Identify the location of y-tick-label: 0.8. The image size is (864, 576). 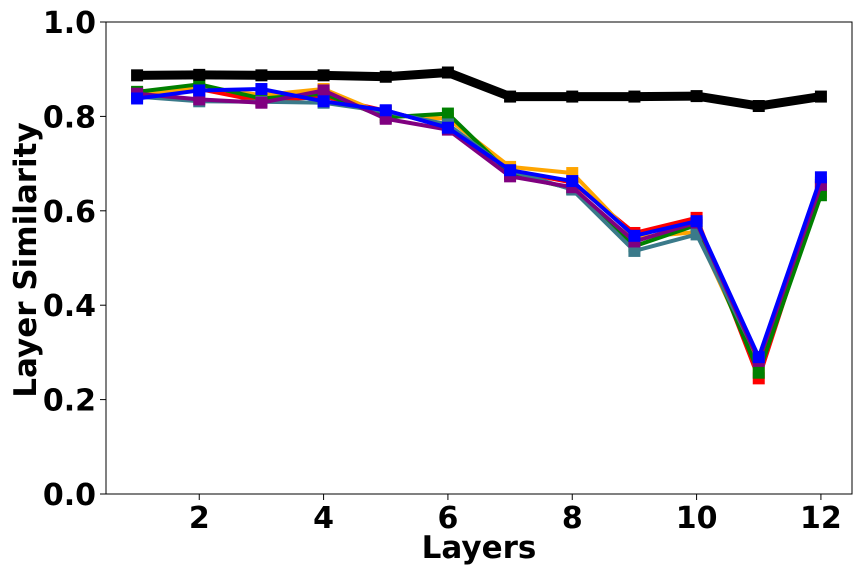
(69, 117).